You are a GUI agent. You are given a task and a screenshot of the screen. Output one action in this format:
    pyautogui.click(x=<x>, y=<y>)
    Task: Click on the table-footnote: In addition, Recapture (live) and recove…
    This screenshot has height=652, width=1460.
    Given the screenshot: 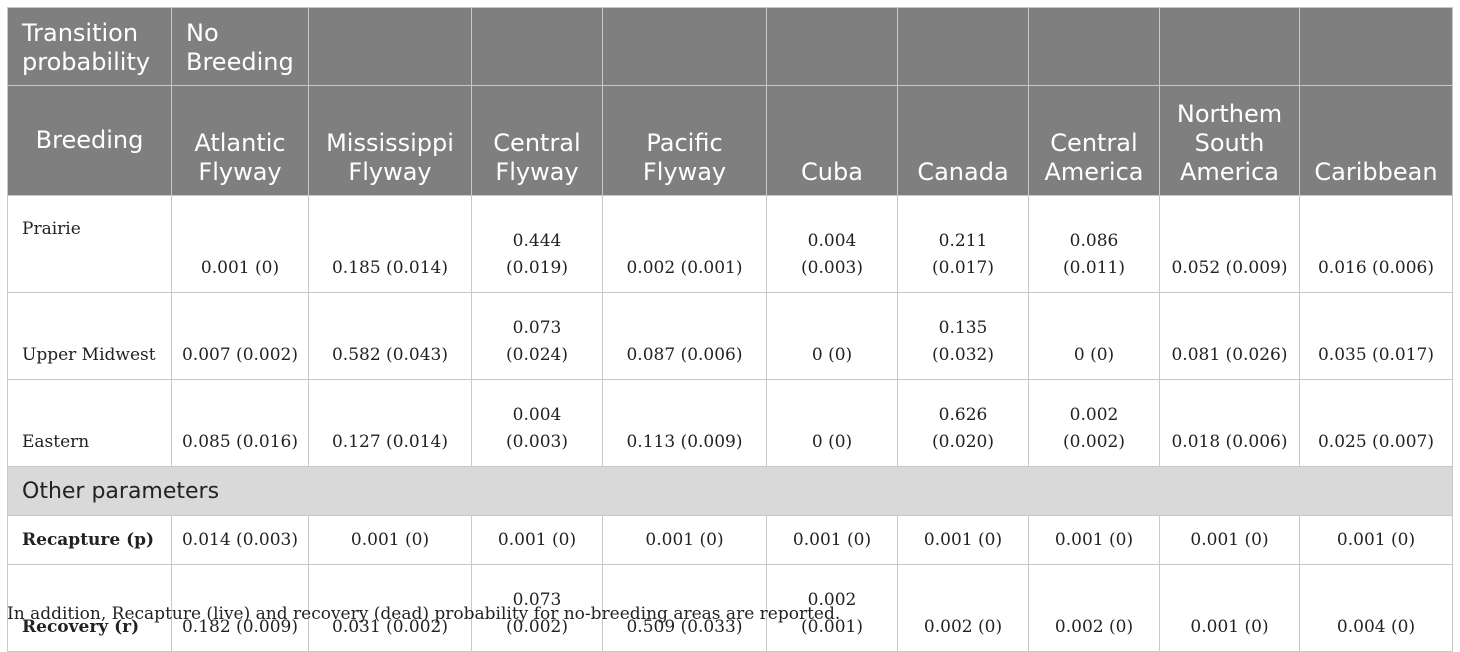 What is the action you would take?
    pyautogui.click(x=424, y=614)
    